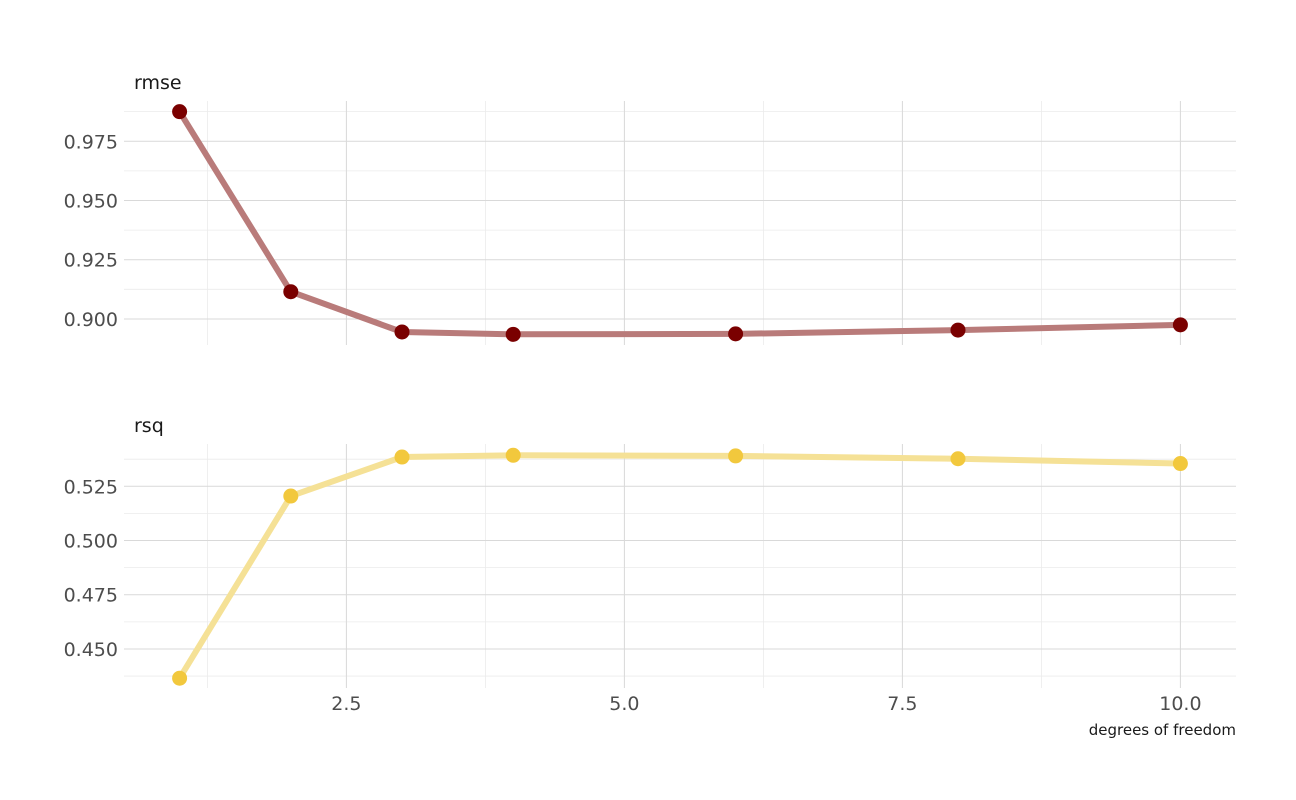 The width and height of the screenshot is (1296, 800). Describe the element at coordinates (902, 704) in the screenshot. I see `x-tick-label: 7.5` at that location.